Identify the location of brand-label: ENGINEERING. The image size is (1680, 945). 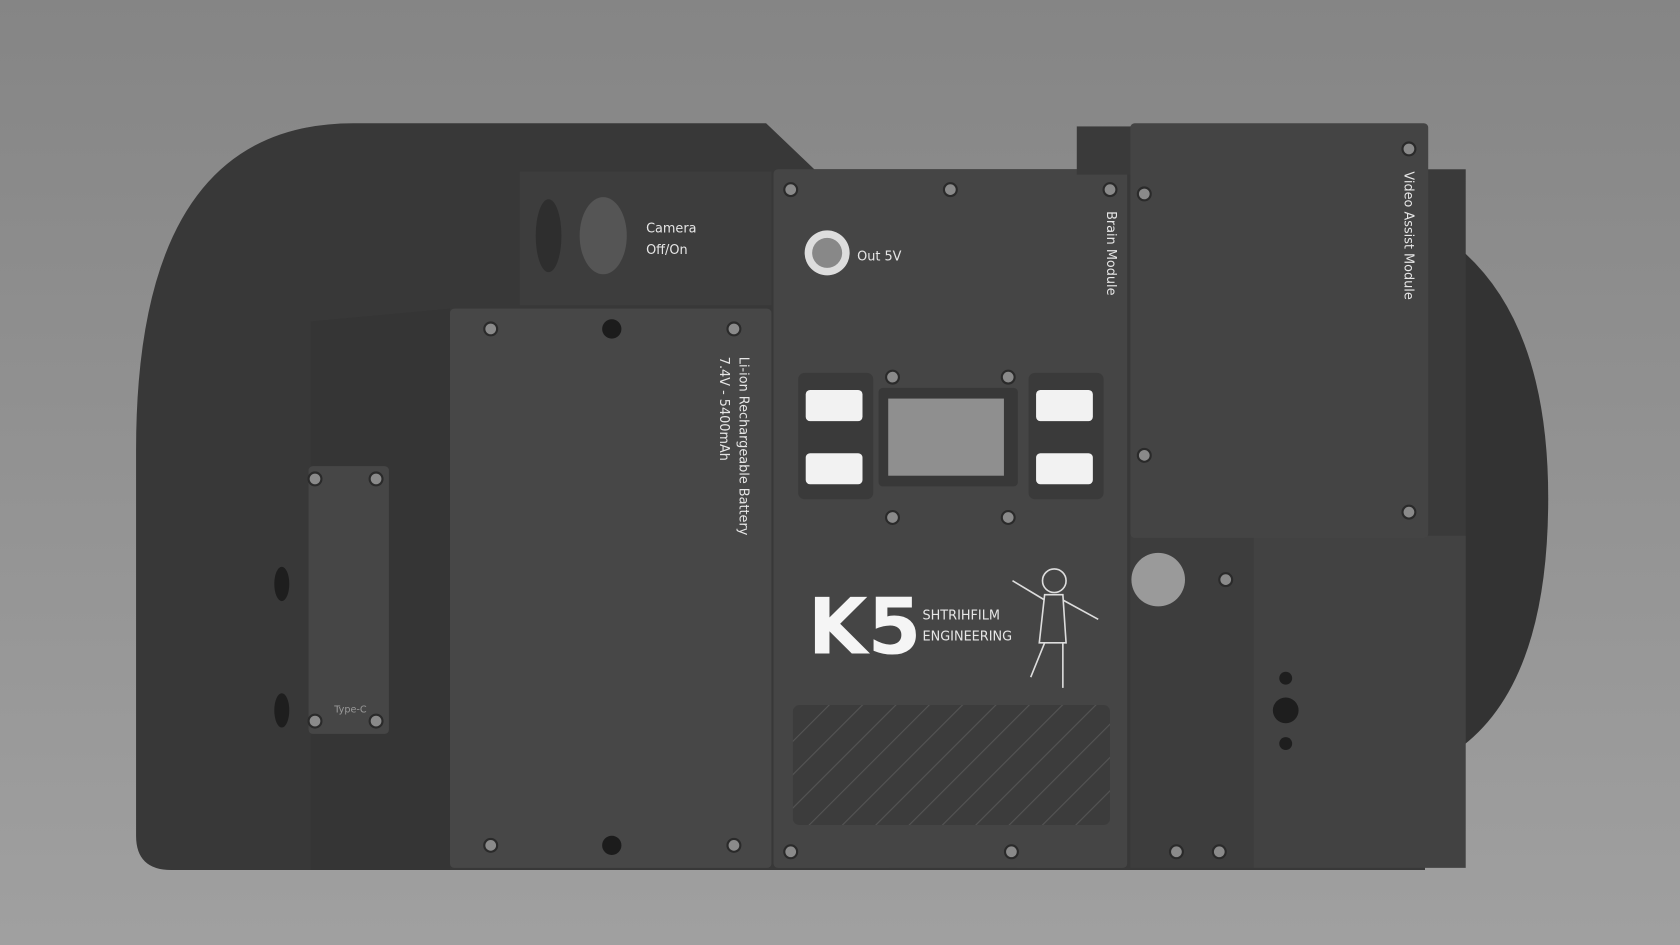
(968, 637).